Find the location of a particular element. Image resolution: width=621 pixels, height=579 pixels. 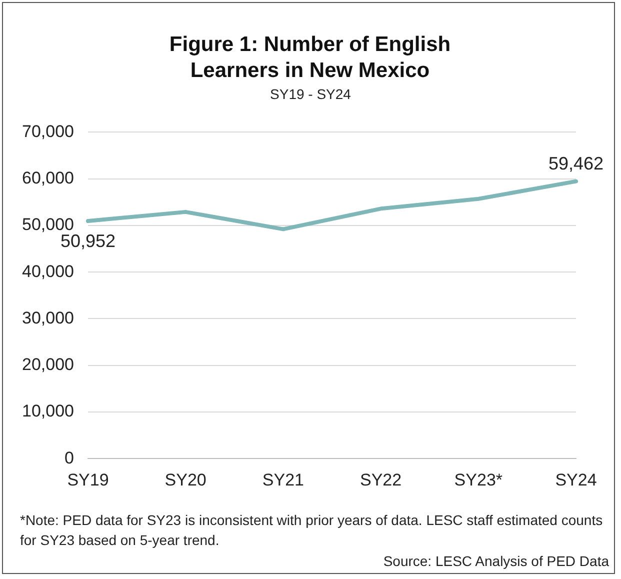

y-tick-label: 70,000 is located at coordinates (48, 131).